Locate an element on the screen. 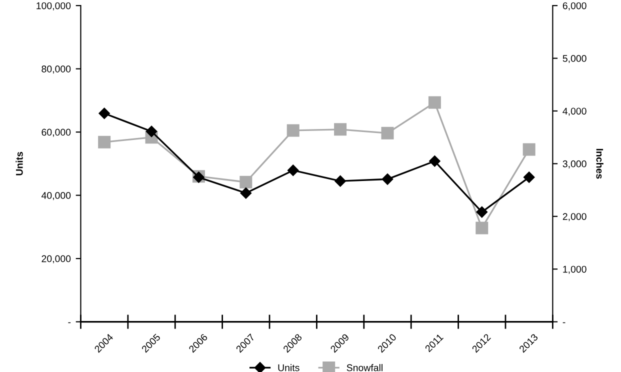  y2-tick-label: 2,000 is located at coordinates (574, 217).